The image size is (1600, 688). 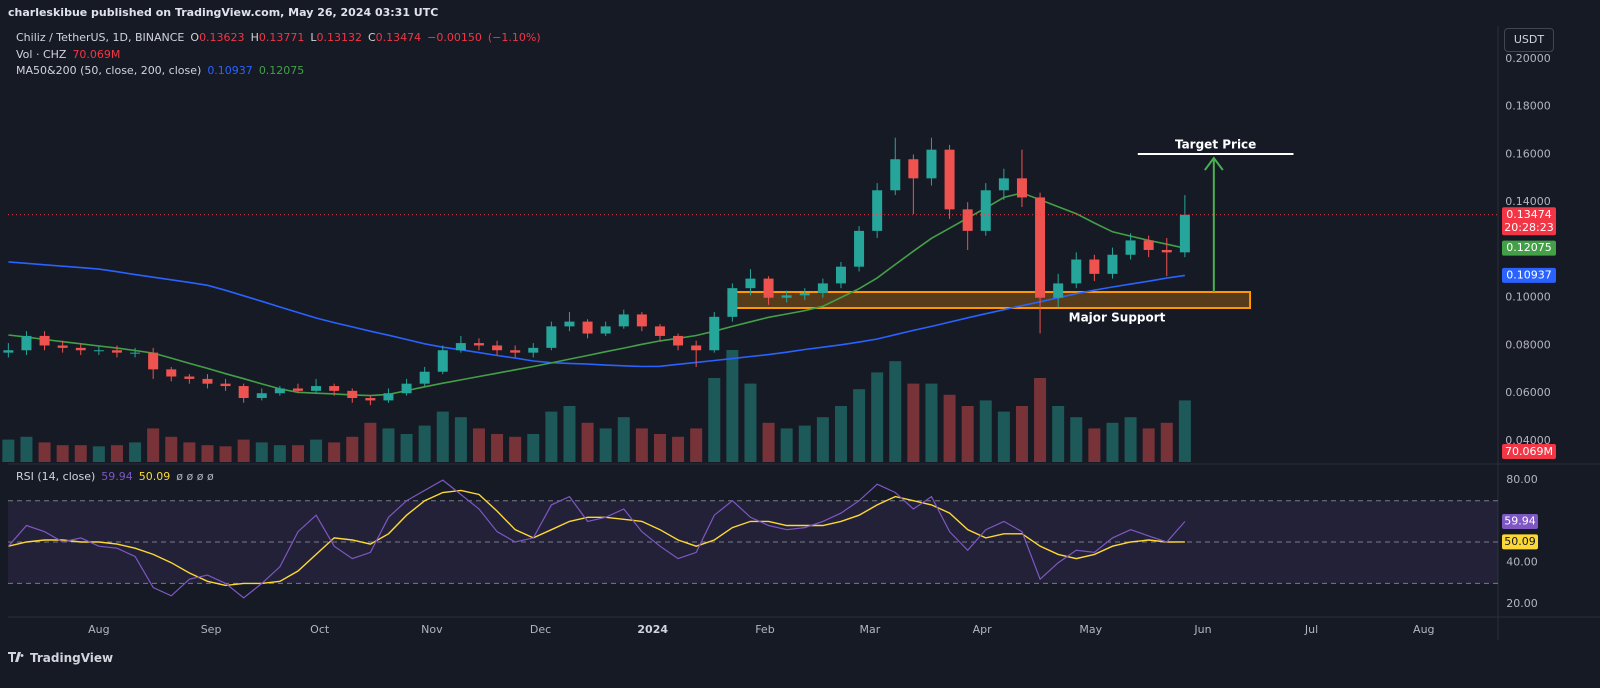 I want to click on ma-badge: 0.12075, so click(x=1529, y=247).